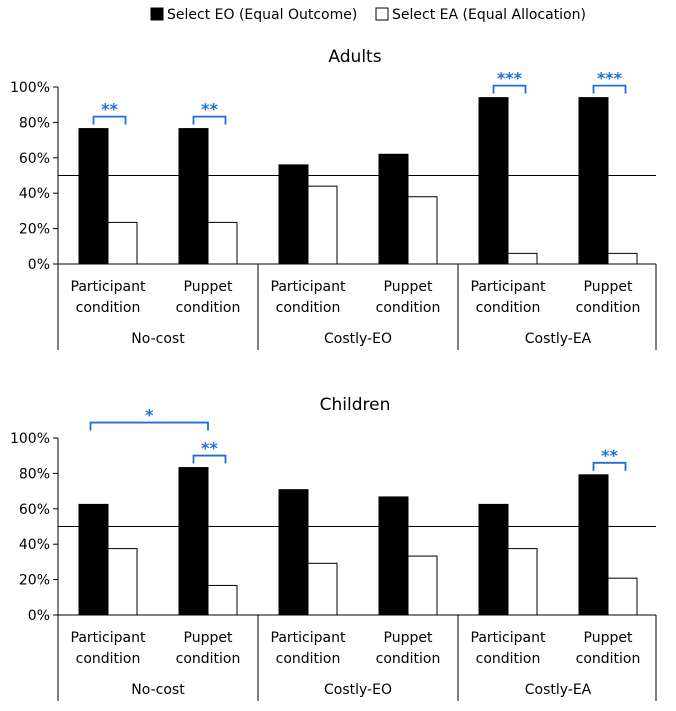  Describe the element at coordinates (489, 15) in the screenshot. I see `legend-label-ea: Select EA (Equal Allocation)` at that location.